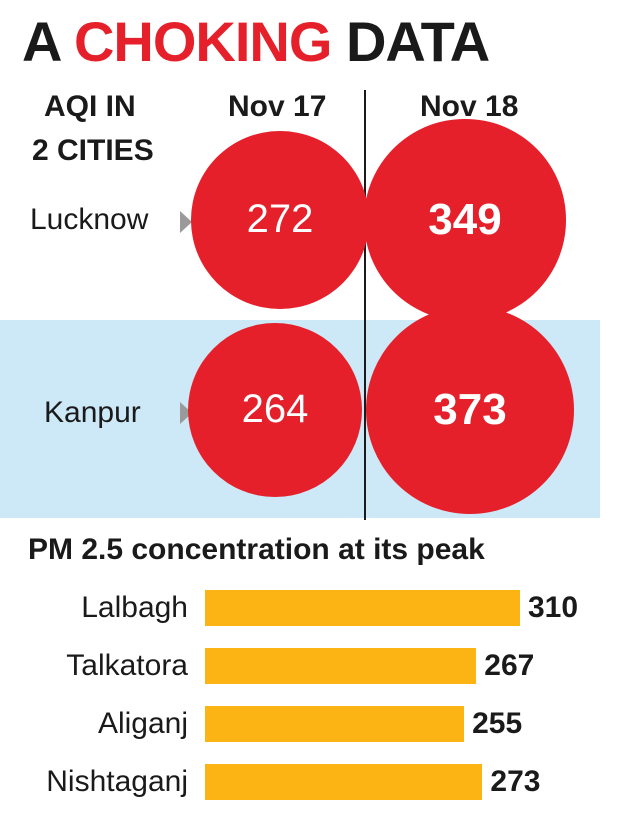 The image size is (635, 839). Describe the element at coordinates (465, 220) in the screenshot. I see `bubble-lucknow-nov18: 349` at that location.